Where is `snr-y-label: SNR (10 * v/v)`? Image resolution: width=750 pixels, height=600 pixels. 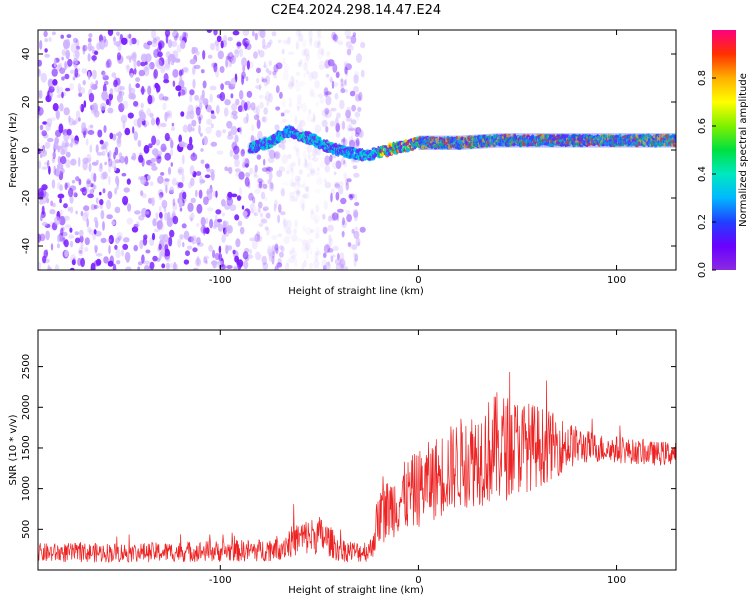
snr-y-label: SNR (10 * v/v) is located at coordinates (13, 449).